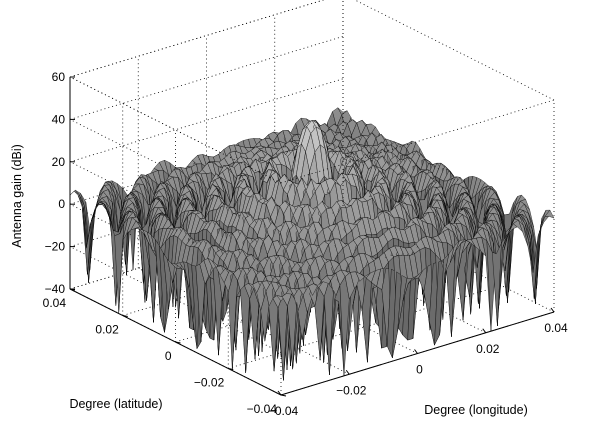  I want to click on x-tick-label: 0, so click(419, 370).